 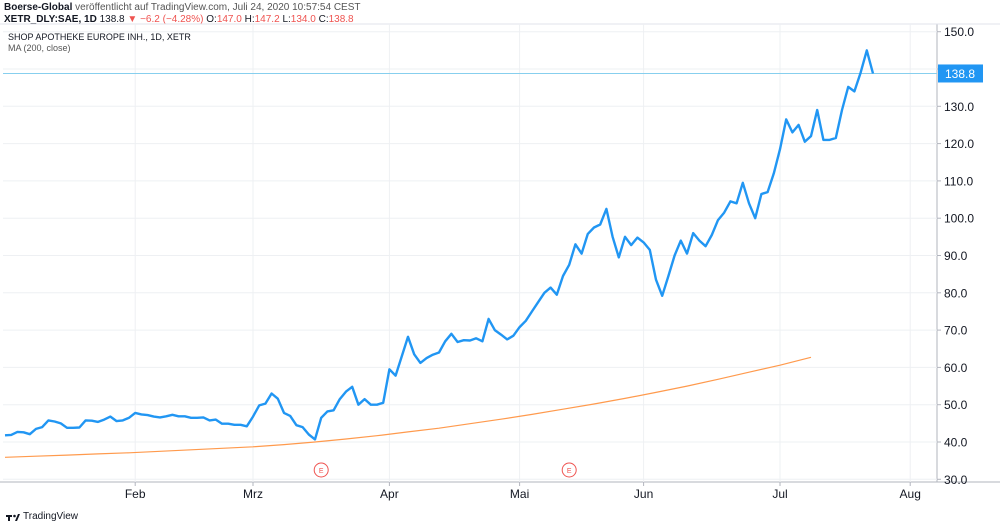 What do you see at coordinates (959, 32) in the screenshot?
I see `y-tick-label: 150.0` at bounding box center [959, 32].